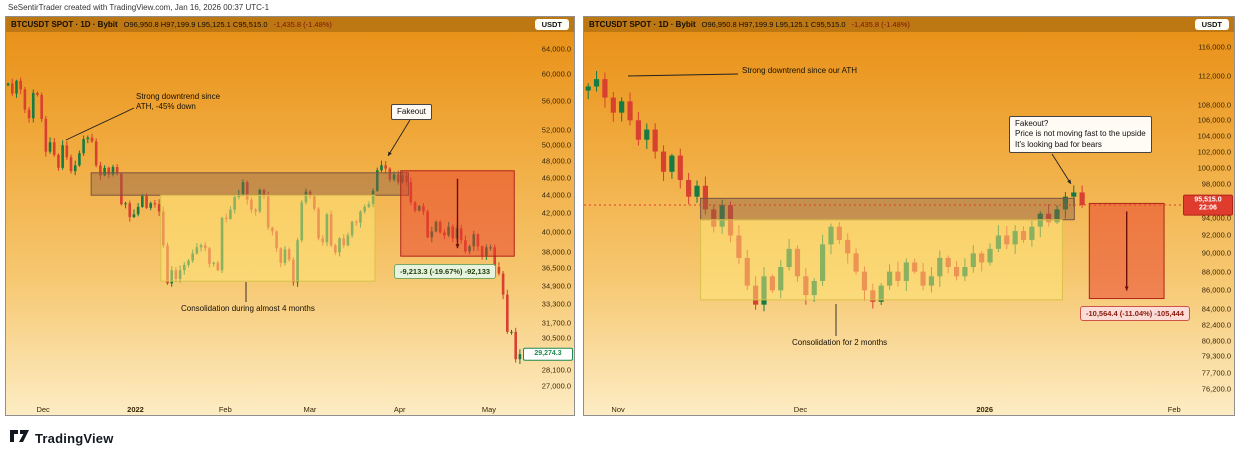 Image resolution: width=1244 pixels, height=456 pixels. I want to click on y-axis-label: 46,000.0, so click(556, 178).